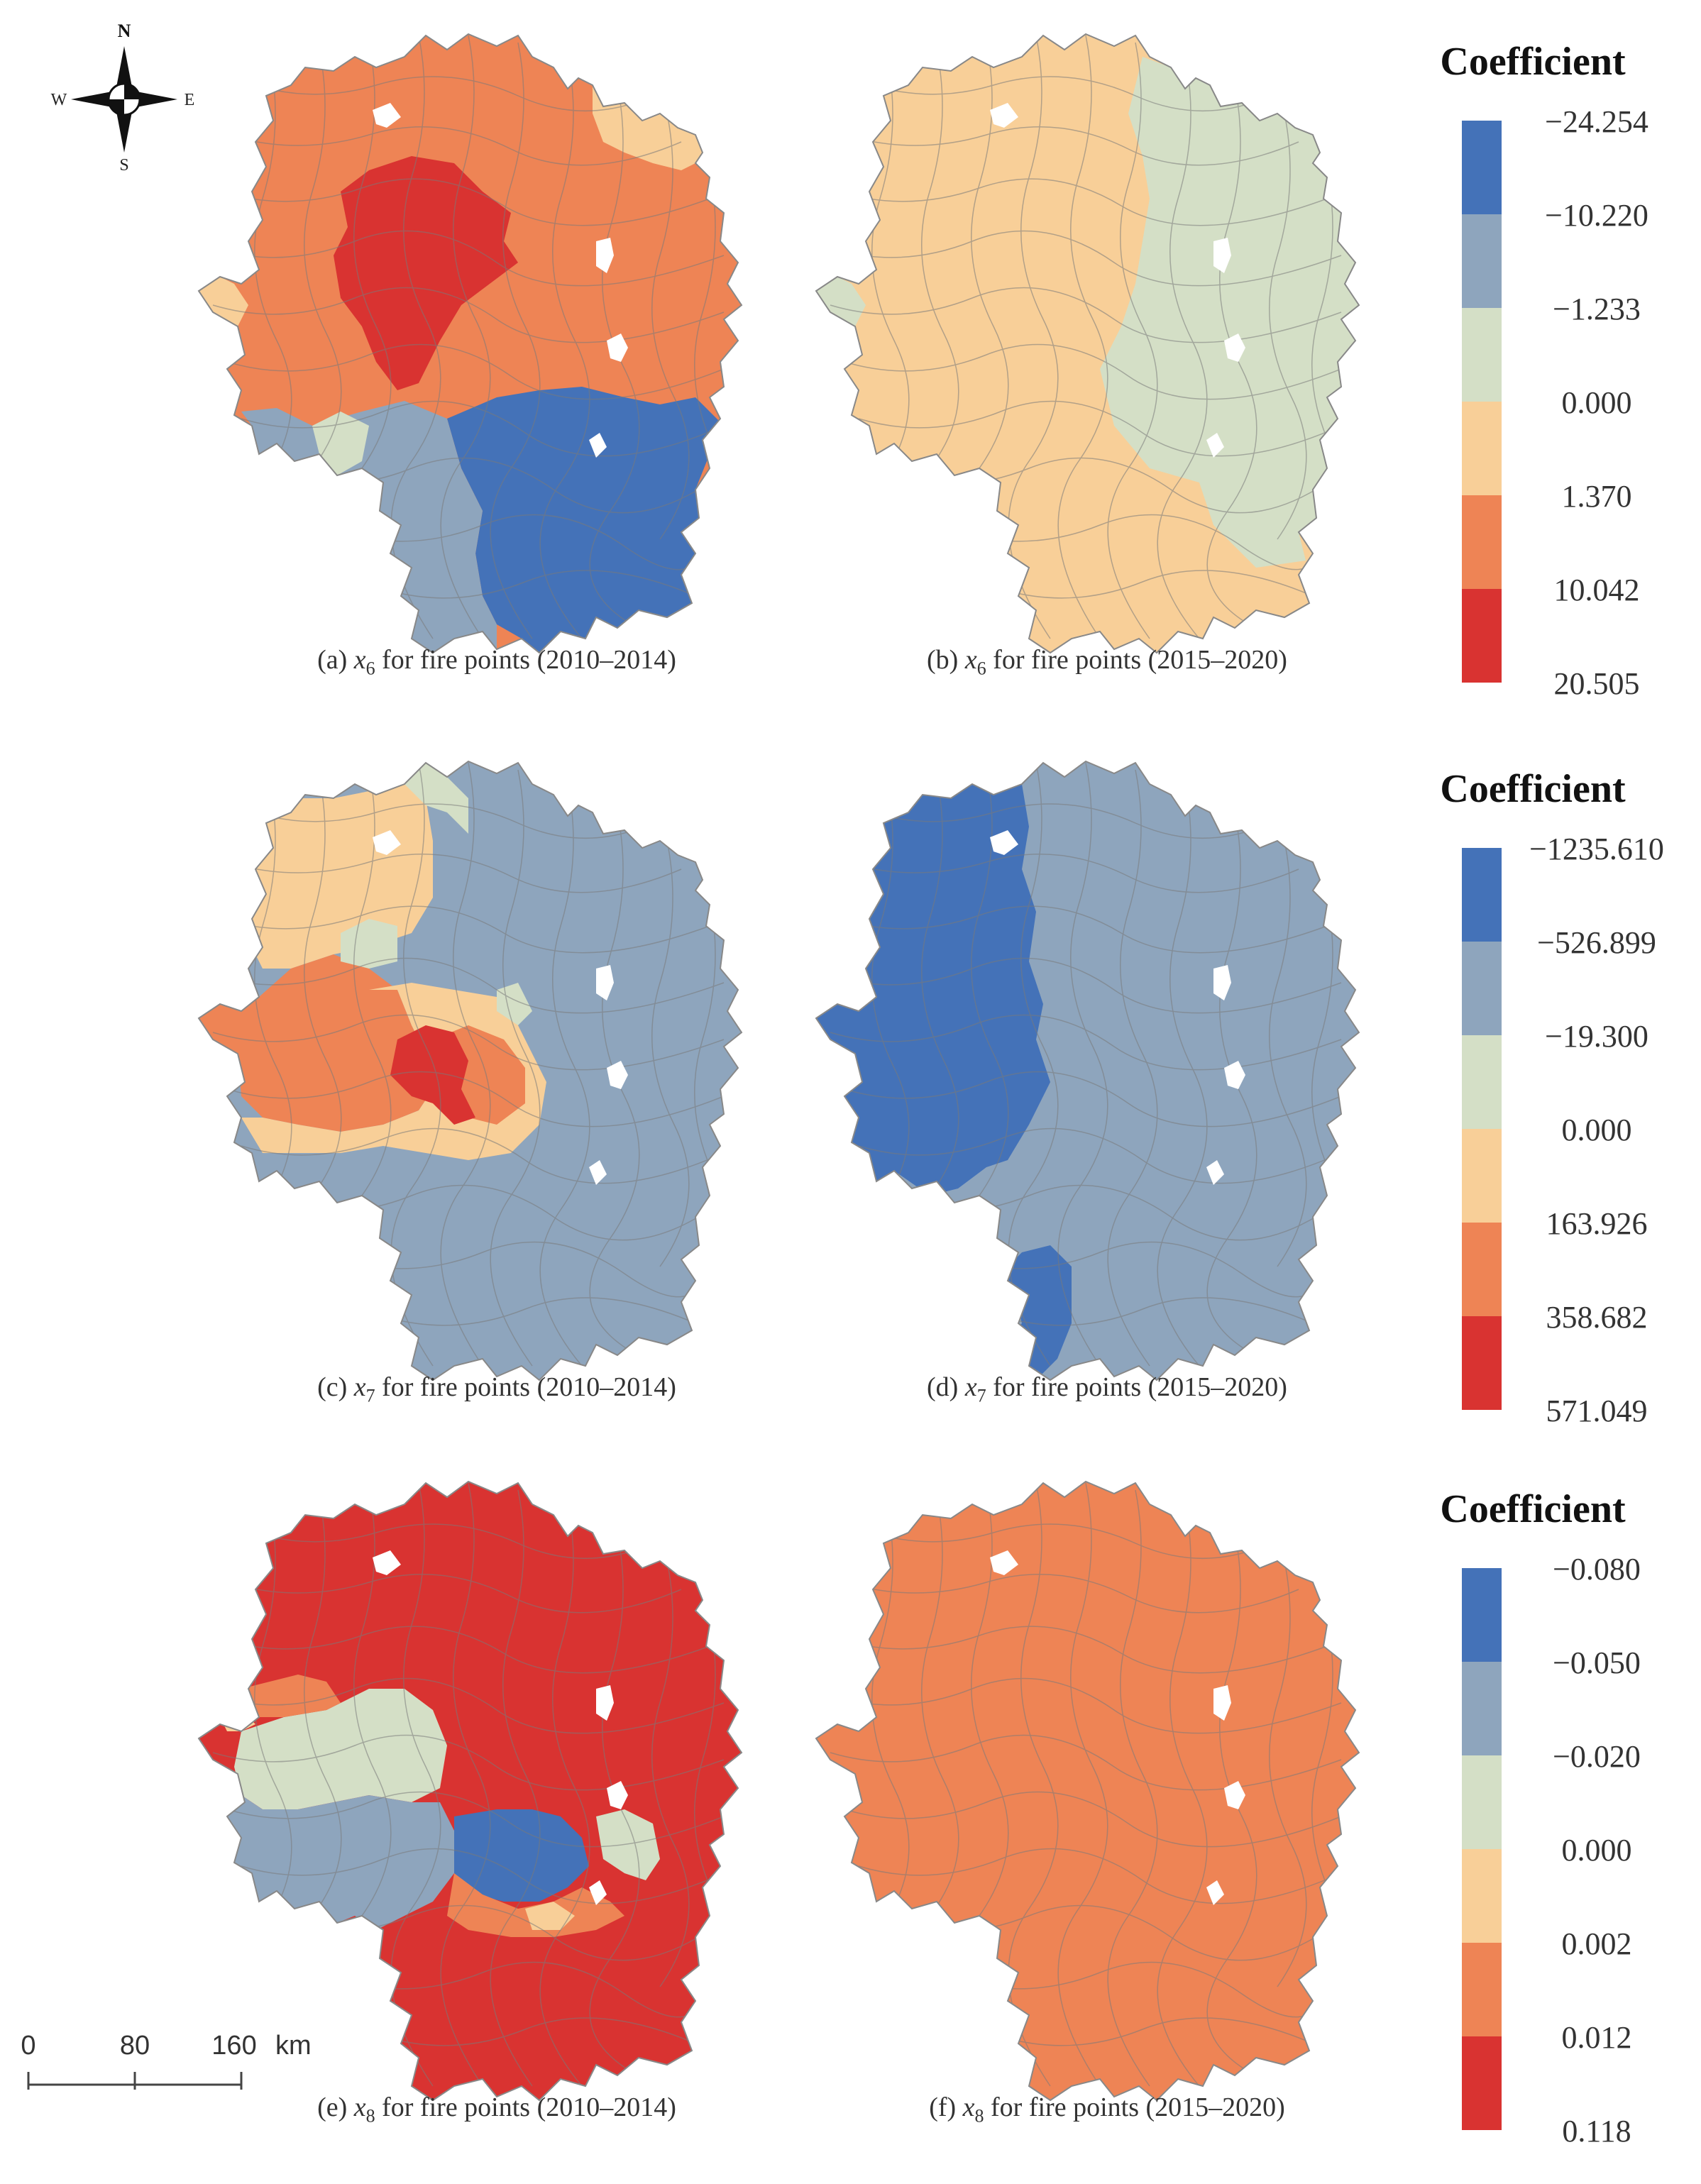 The width and height of the screenshot is (1701, 2184). Describe the element at coordinates (1596, 942) in the screenshot. I see `legend-break-label: −526.899` at that location.